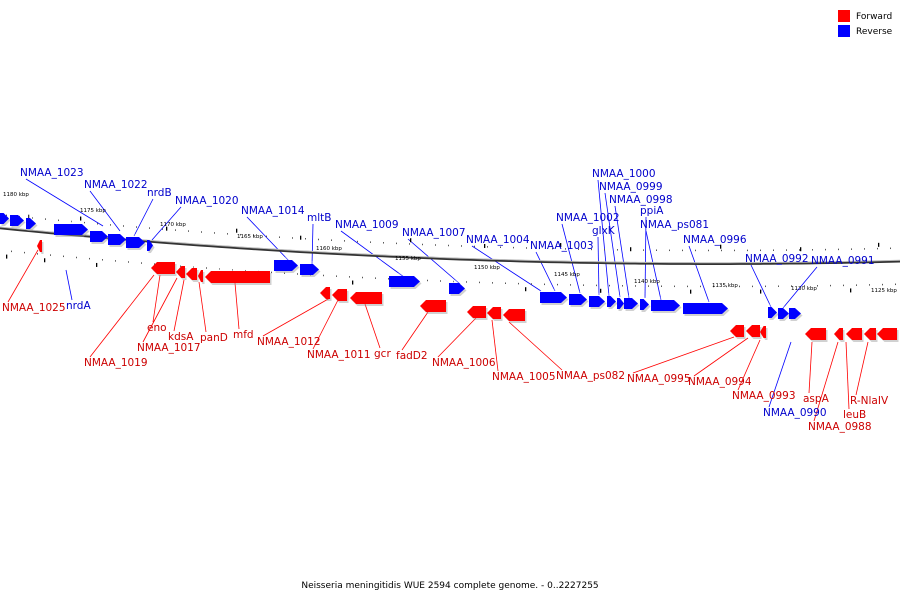  What do you see at coordinates (816, 399) in the screenshot?
I see `forward-gene-label: aspA` at bounding box center [816, 399].